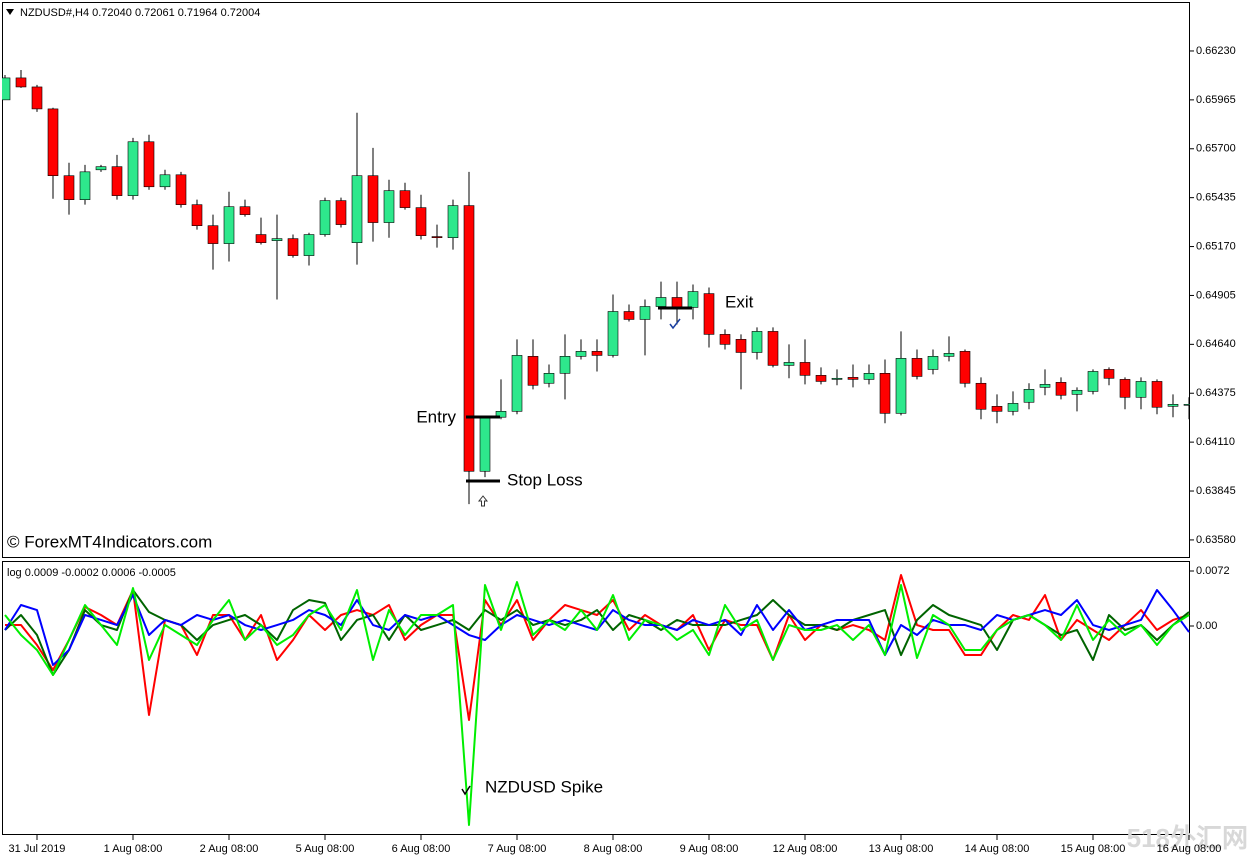  What do you see at coordinates (1216, 491) in the screenshot?
I see `y-tick-label: 0.63845` at bounding box center [1216, 491].